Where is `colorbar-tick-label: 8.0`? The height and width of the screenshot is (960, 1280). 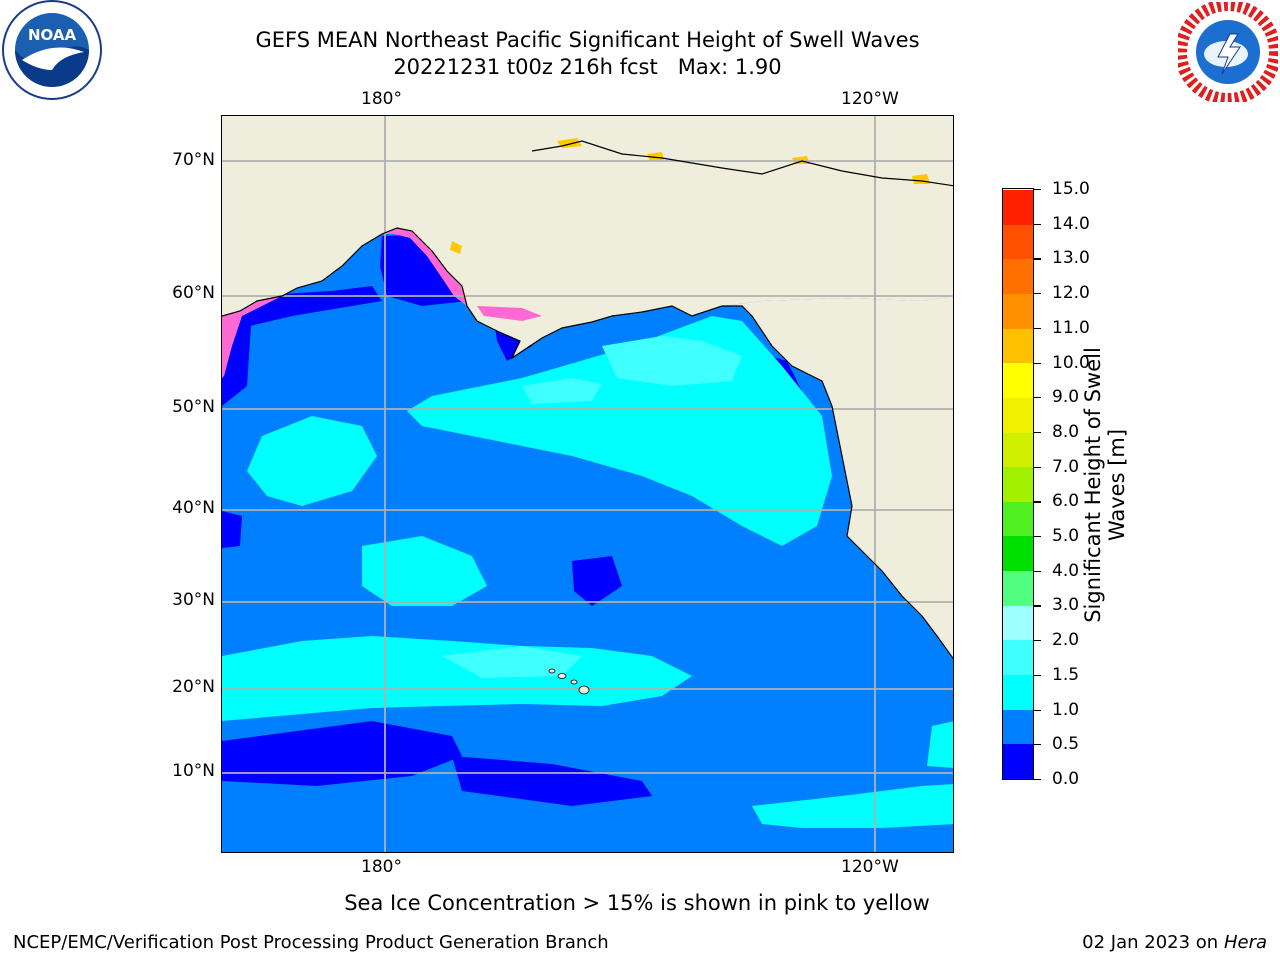 colorbar-tick-label: 8.0 is located at coordinates (1066, 431).